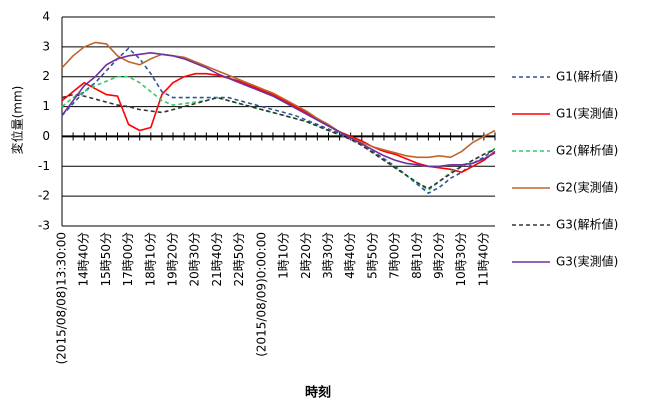 Image resolution: width=658 pixels, height=404 pixels. Describe the element at coordinates (195, 259) in the screenshot. I see `x-tick-label: 20時30分` at that location.